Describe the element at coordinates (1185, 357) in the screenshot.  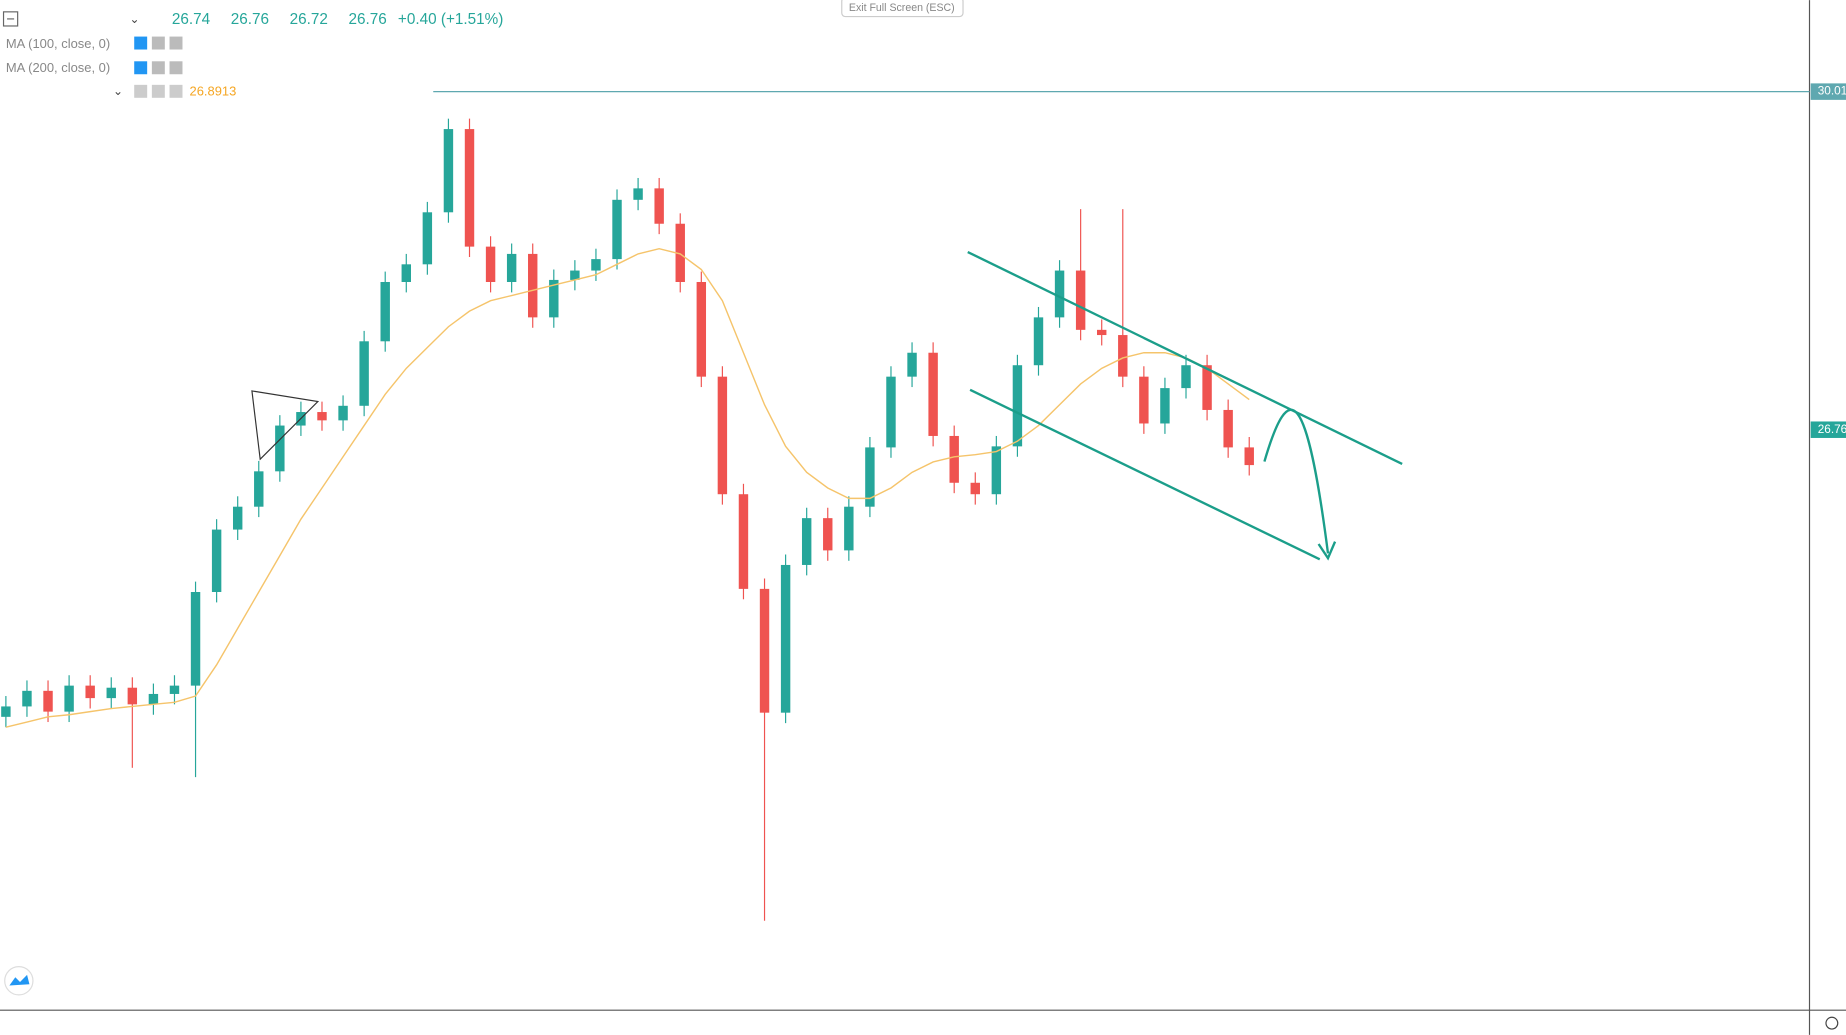
I see `channel-upper` at that location.